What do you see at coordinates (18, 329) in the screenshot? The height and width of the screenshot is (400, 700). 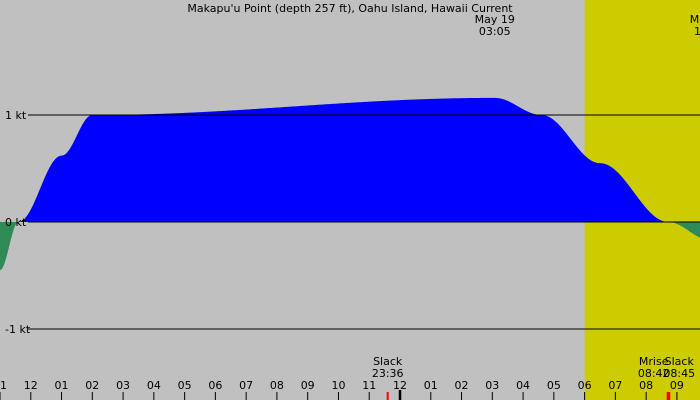 I see `y-tick-label: -1 kt` at bounding box center [18, 329].